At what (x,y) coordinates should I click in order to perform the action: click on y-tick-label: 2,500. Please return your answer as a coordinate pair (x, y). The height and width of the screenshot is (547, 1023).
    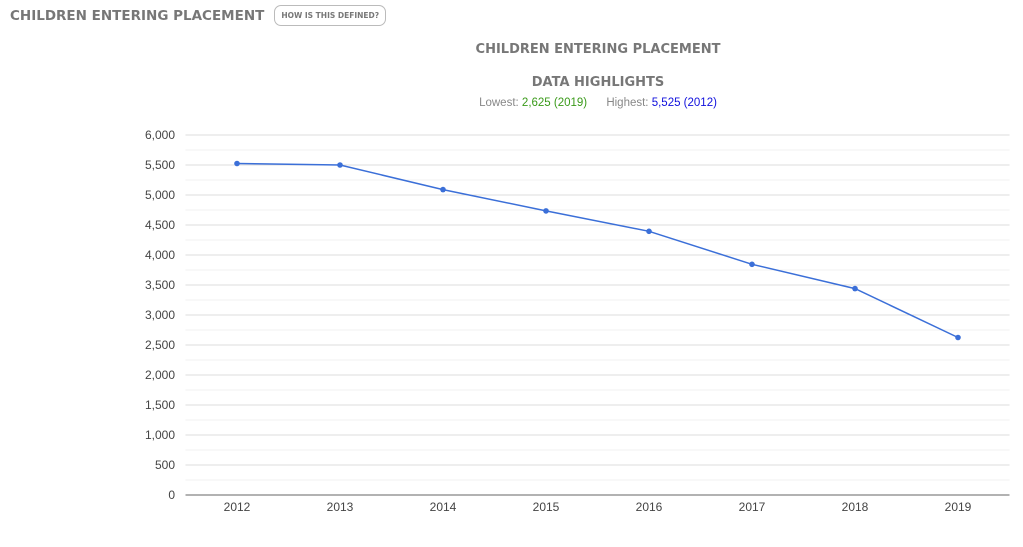
    Looking at the image, I should click on (160, 345).